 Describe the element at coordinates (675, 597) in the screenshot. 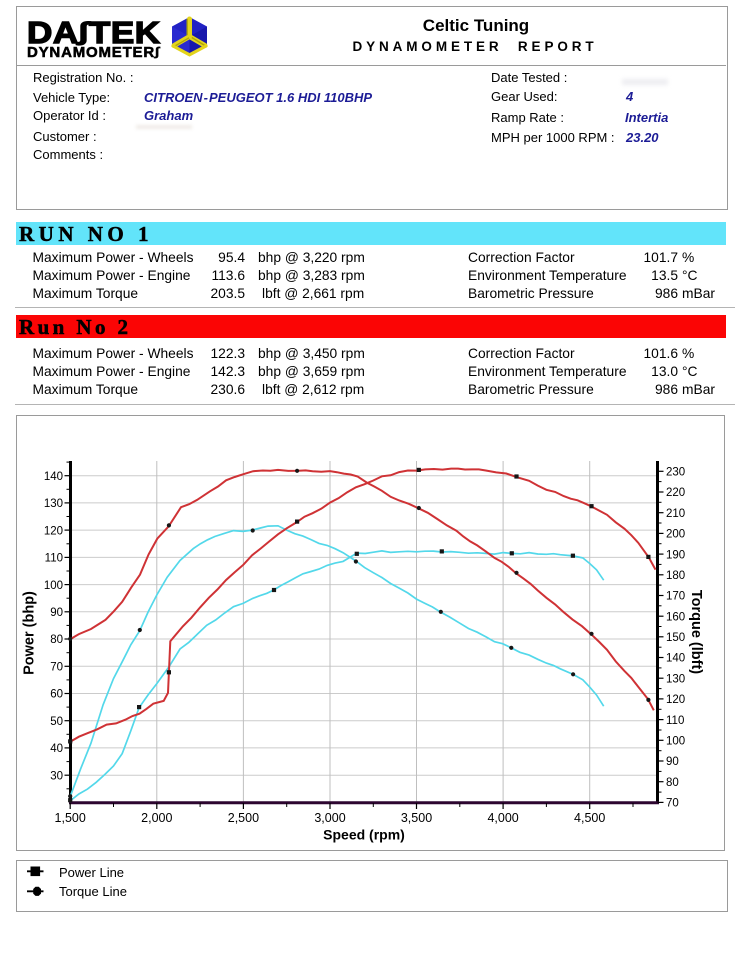

I see `svg-text: 170` at that location.